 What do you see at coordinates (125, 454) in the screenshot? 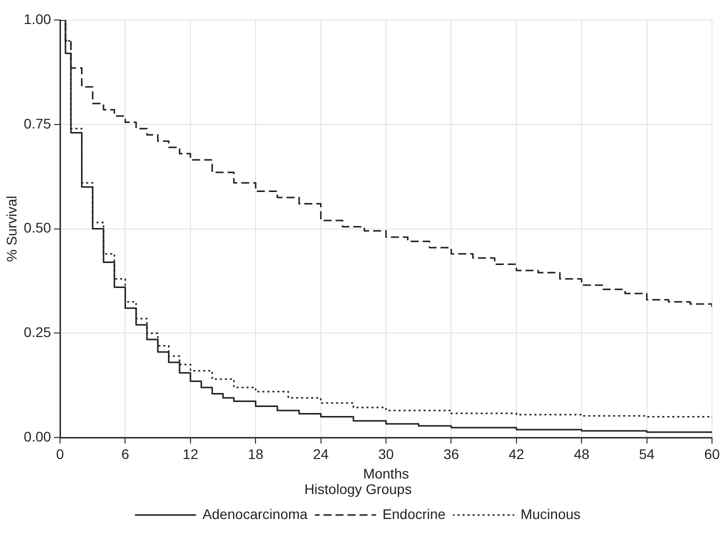
I see `x-tick-label: 6` at bounding box center [125, 454].